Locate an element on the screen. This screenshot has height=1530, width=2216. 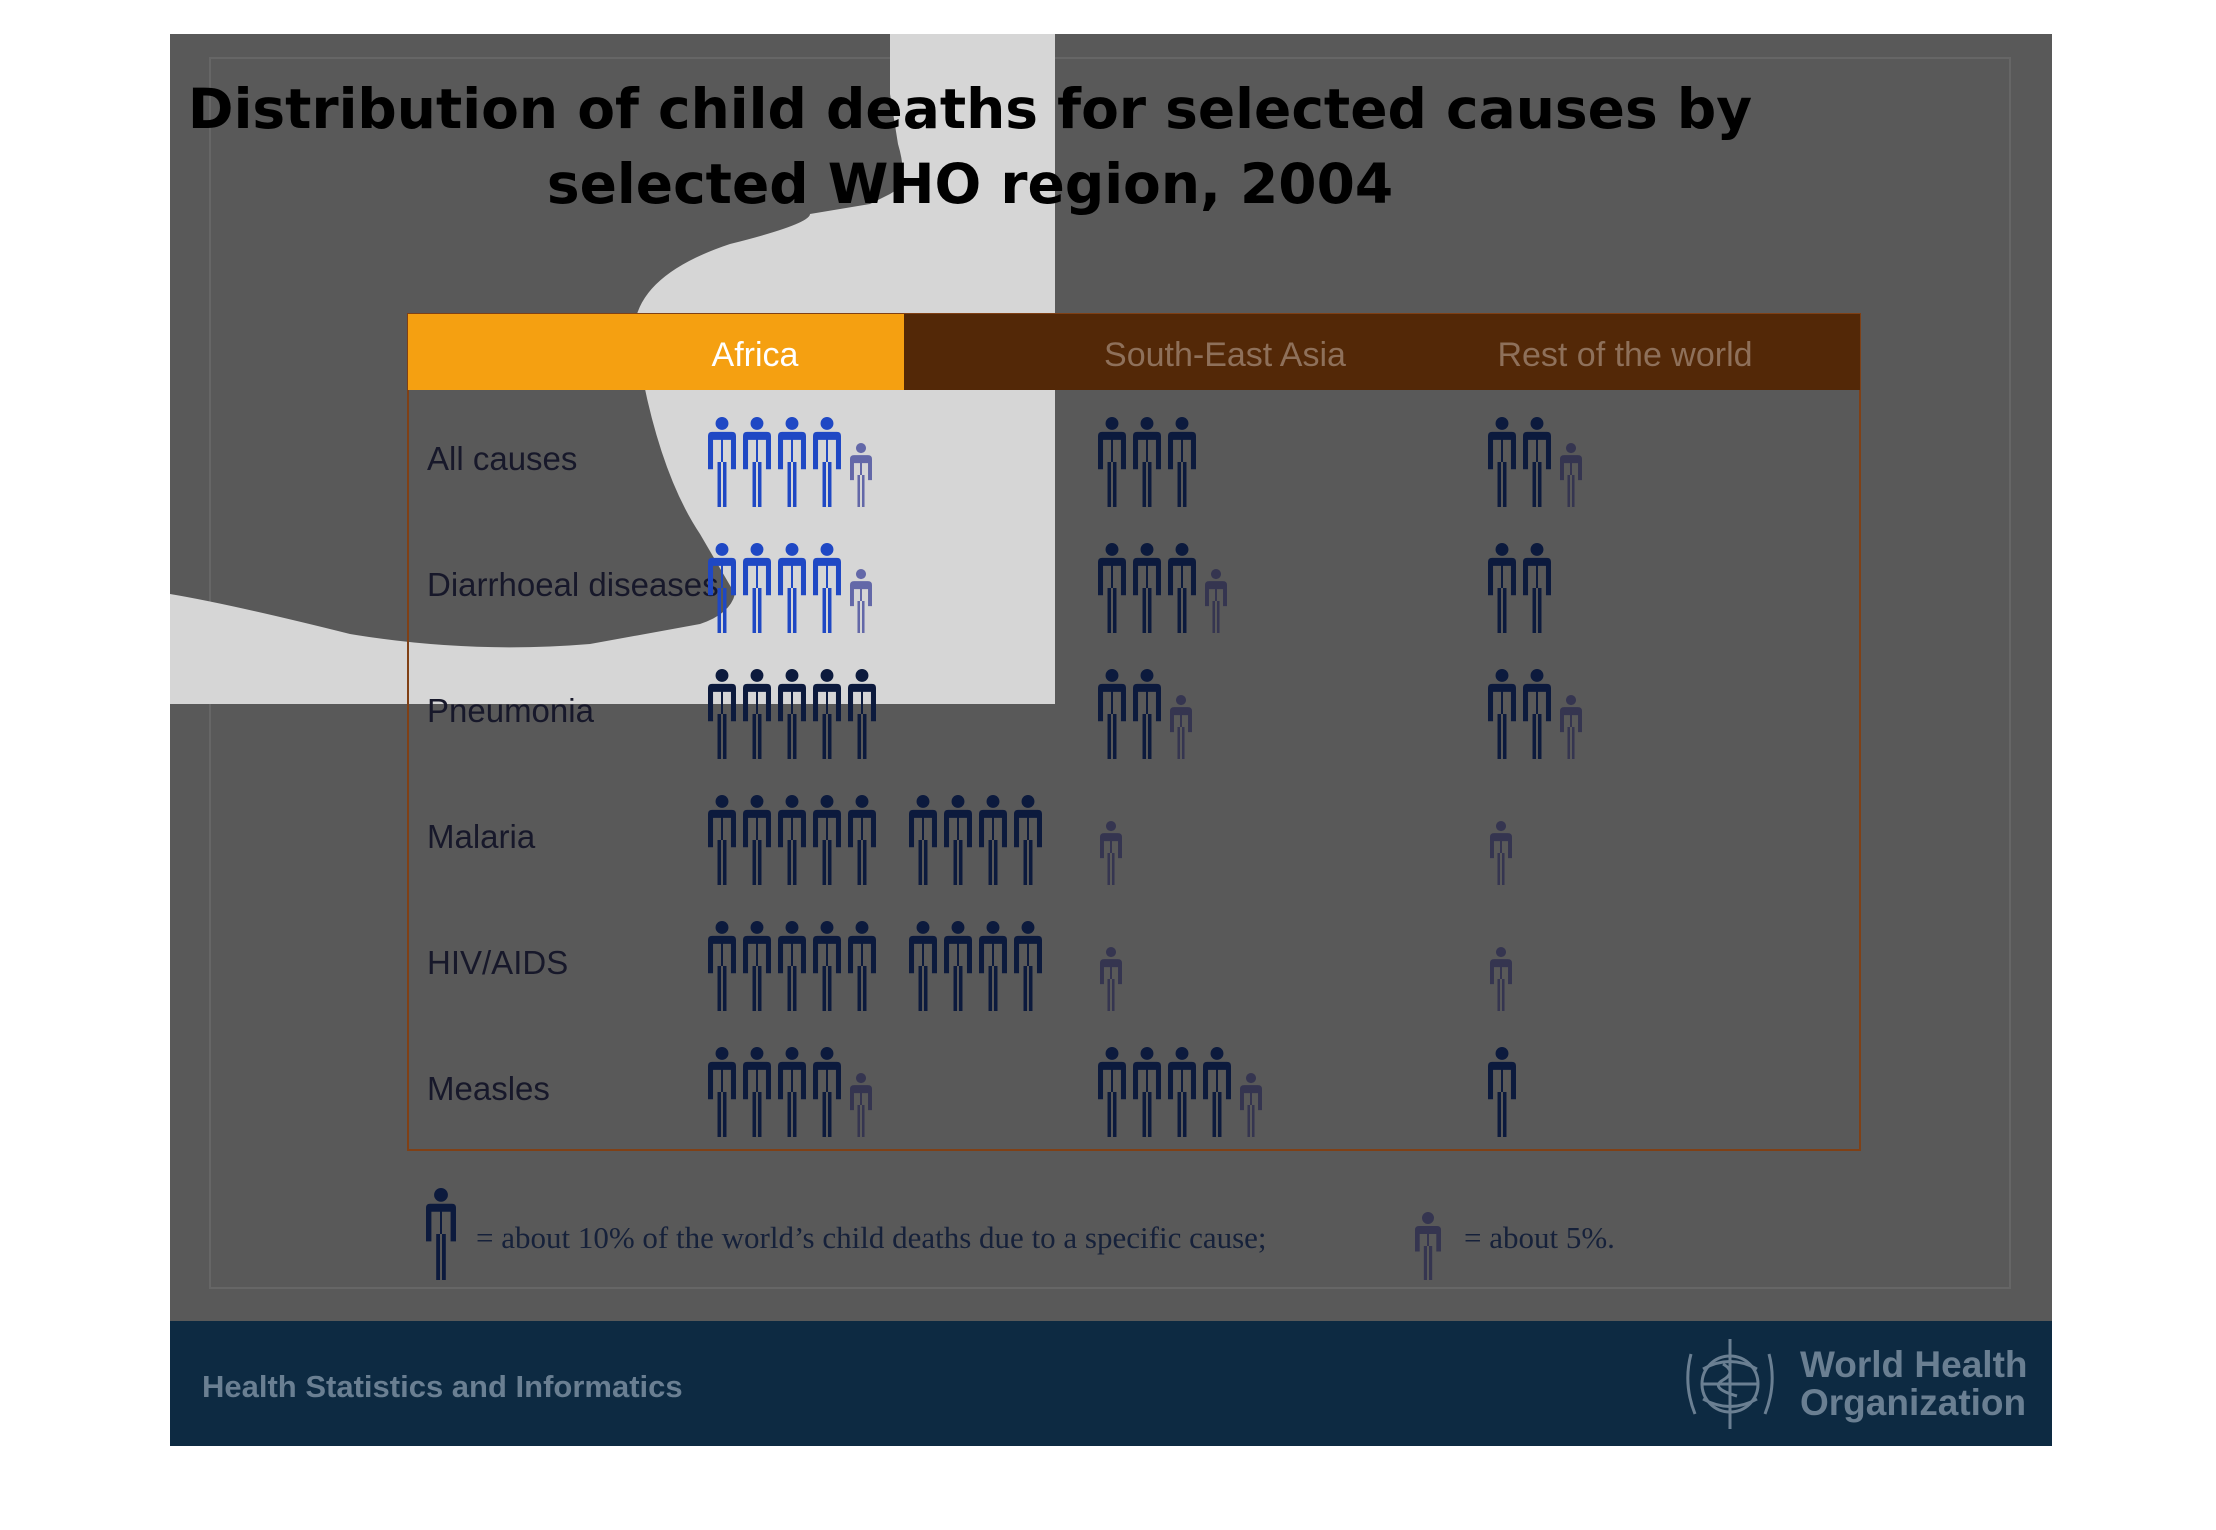
table-row: Measles is located at coordinates (971, 1091).